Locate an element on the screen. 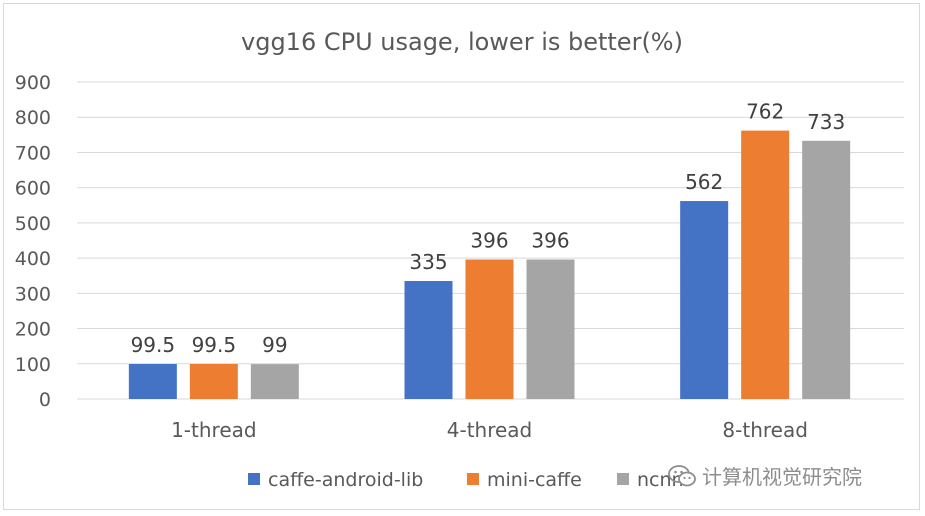  y-tick-label: 600 is located at coordinates (33, 189).